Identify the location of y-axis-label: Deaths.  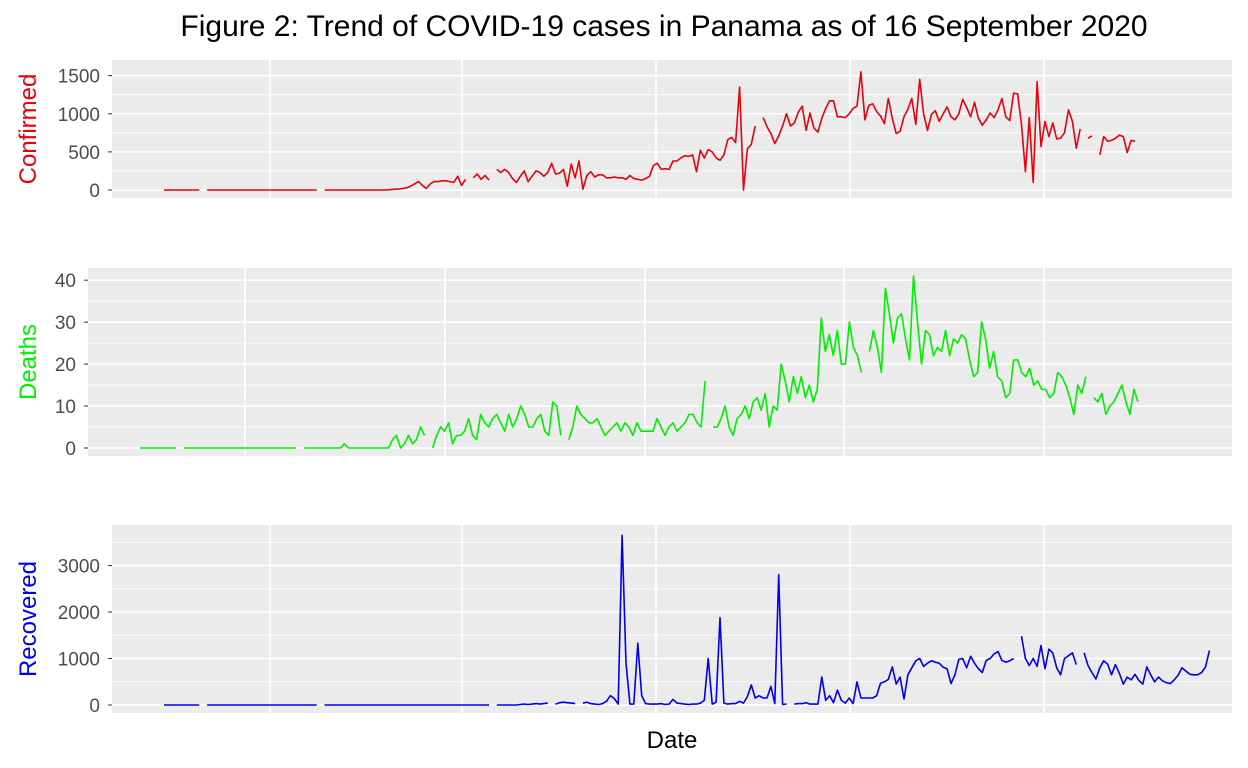
(28, 362).